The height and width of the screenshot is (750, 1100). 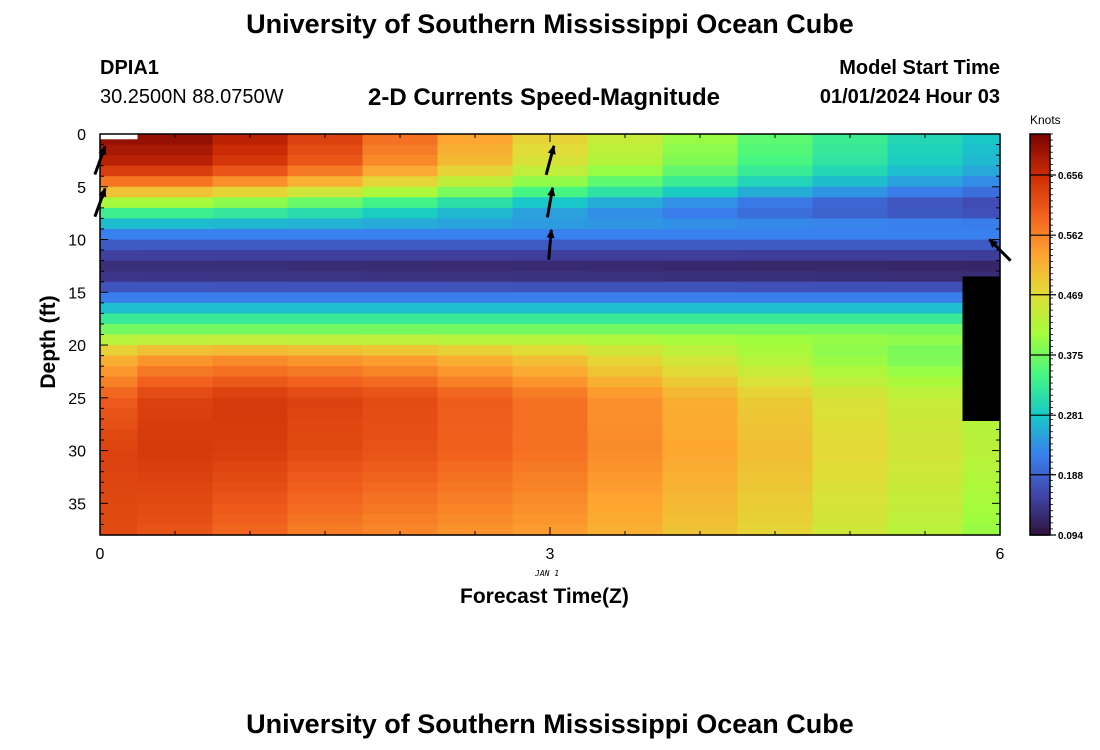 I want to click on chart-subtitle: 2-D Currents Speed-Magnitude, so click(x=544, y=97).